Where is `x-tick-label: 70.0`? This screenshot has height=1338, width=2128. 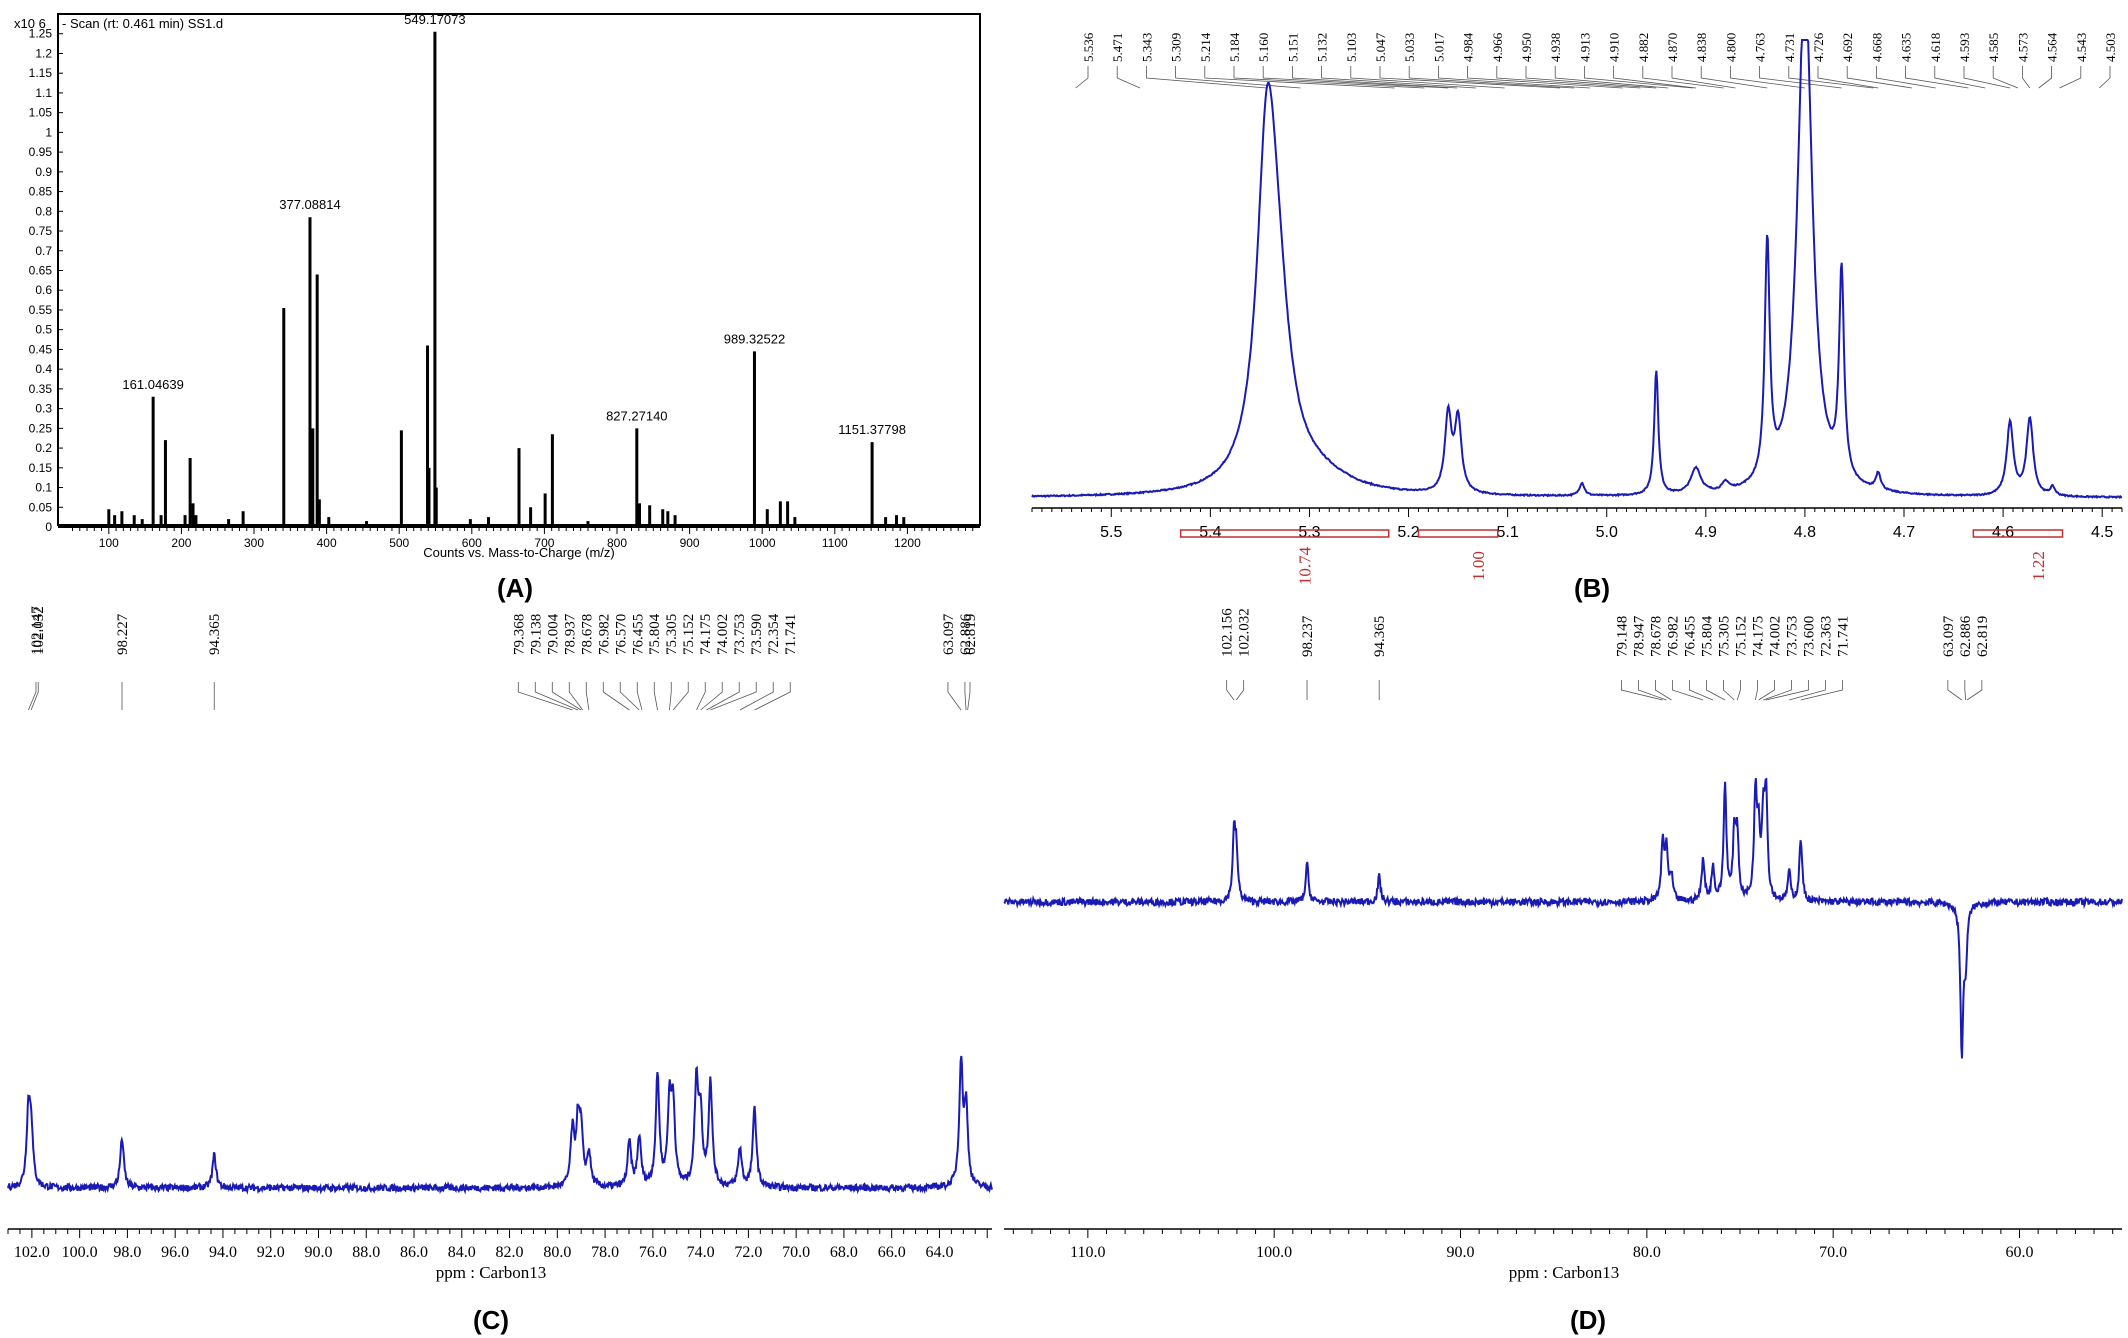
x-tick-label: 70.0 is located at coordinates (796, 1252).